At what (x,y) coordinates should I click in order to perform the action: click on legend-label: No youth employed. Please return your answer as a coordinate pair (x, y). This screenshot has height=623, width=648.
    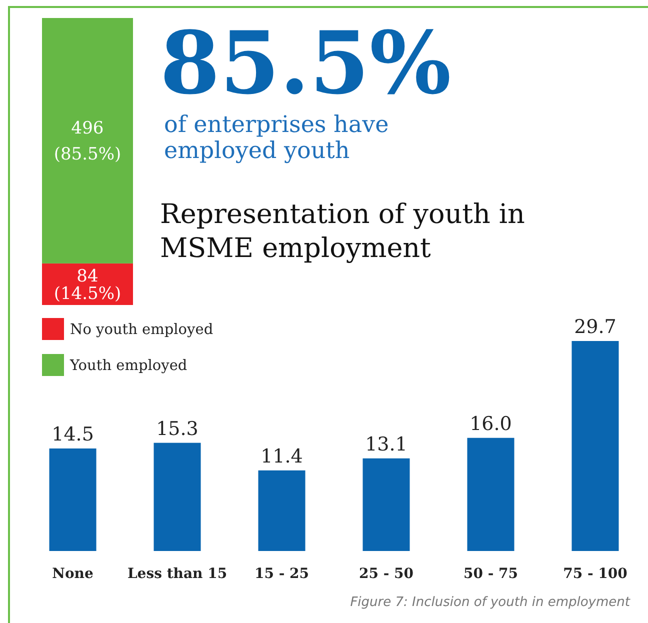
    Looking at the image, I should click on (142, 330).